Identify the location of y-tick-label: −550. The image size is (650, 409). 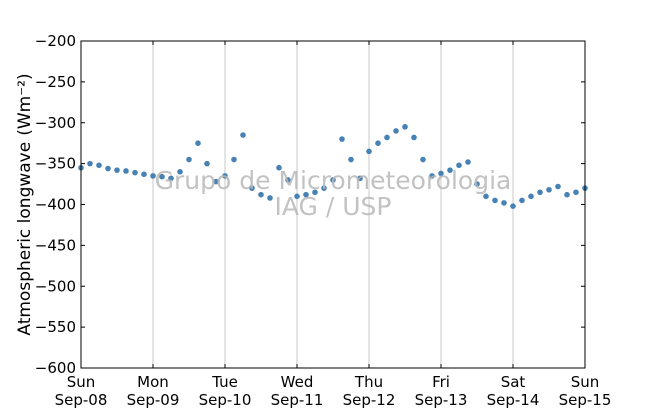
(55, 327).